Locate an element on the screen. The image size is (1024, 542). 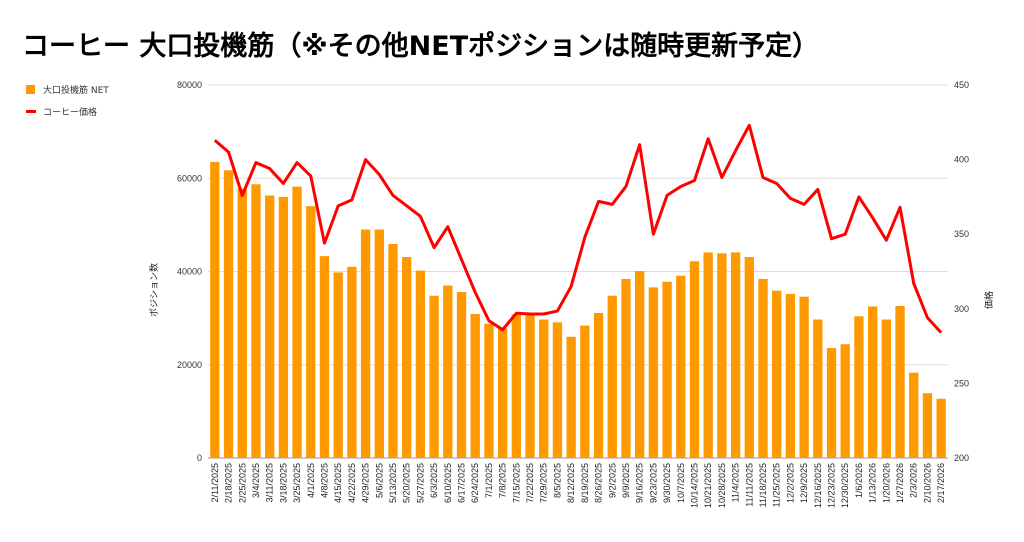
x-tick-label: 6/17/2025 is located at coordinates (462, 483).